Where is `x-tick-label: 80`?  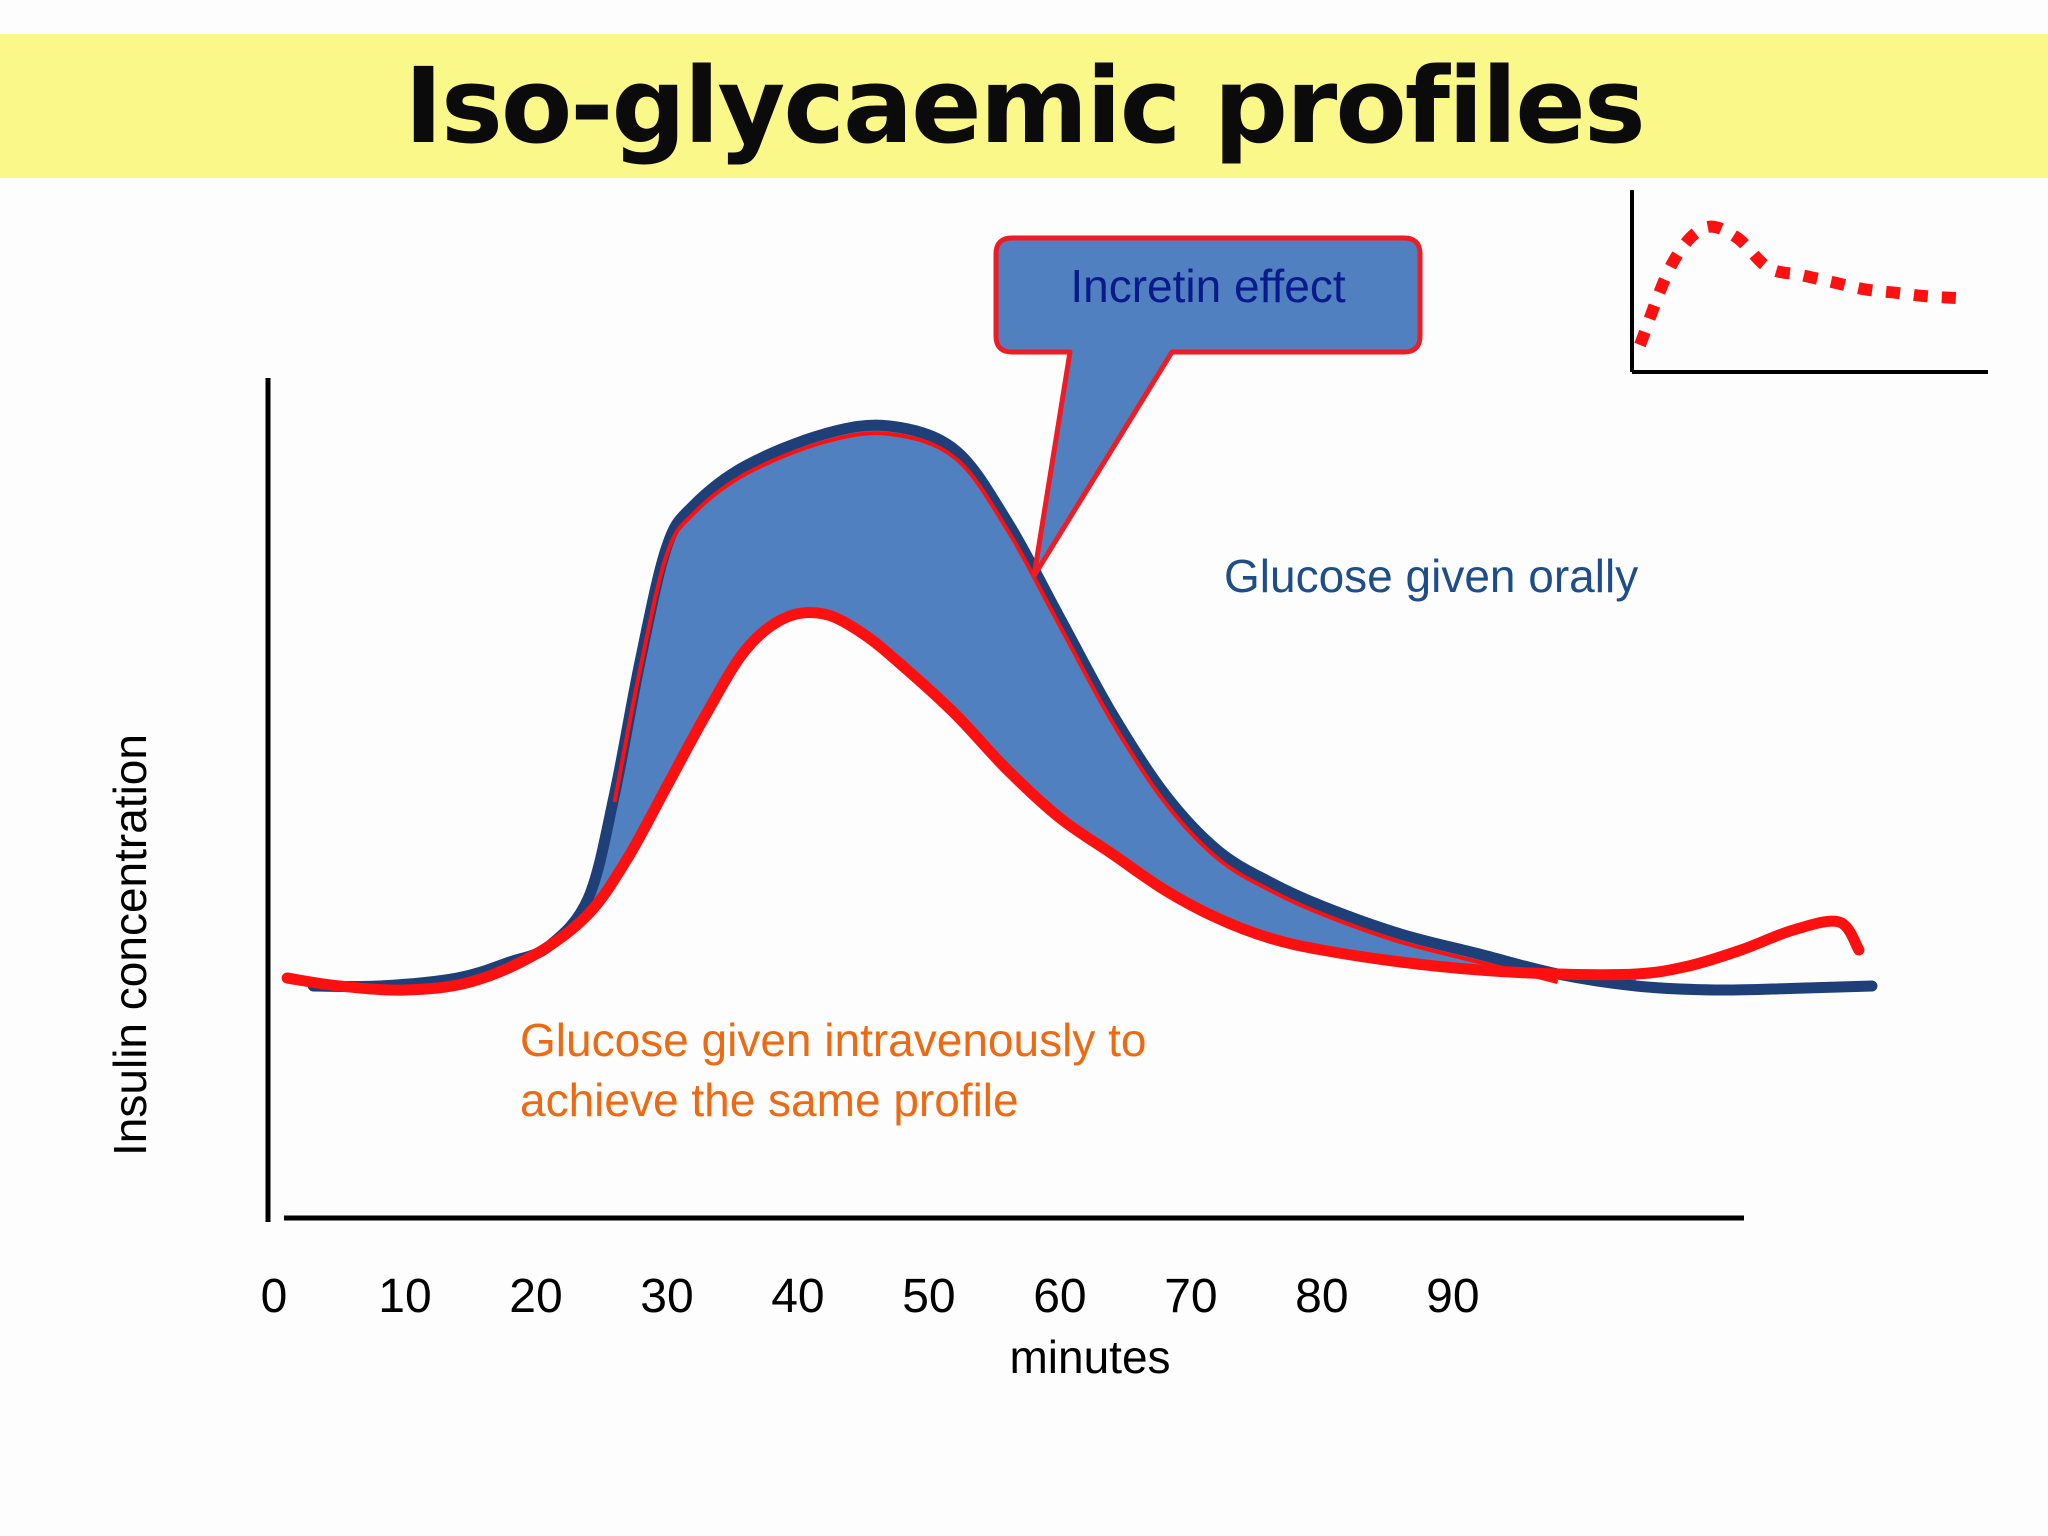 x-tick-label: 80 is located at coordinates (1321, 1296).